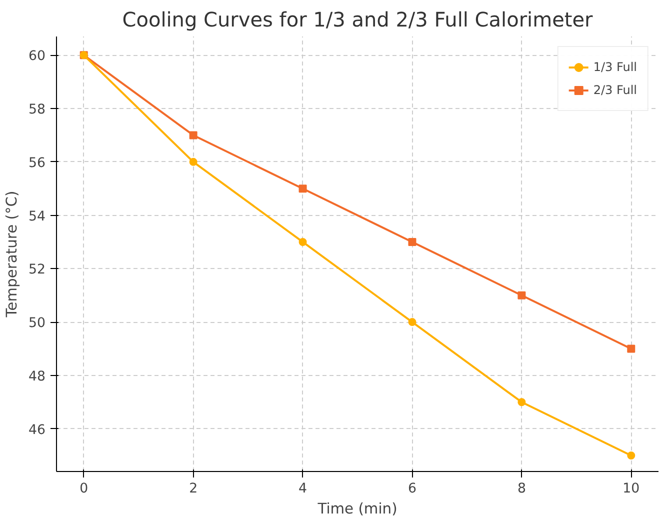  Describe the element at coordinates (37, 270) in the screenshot. I see `y-tick-label: 52` at that location.